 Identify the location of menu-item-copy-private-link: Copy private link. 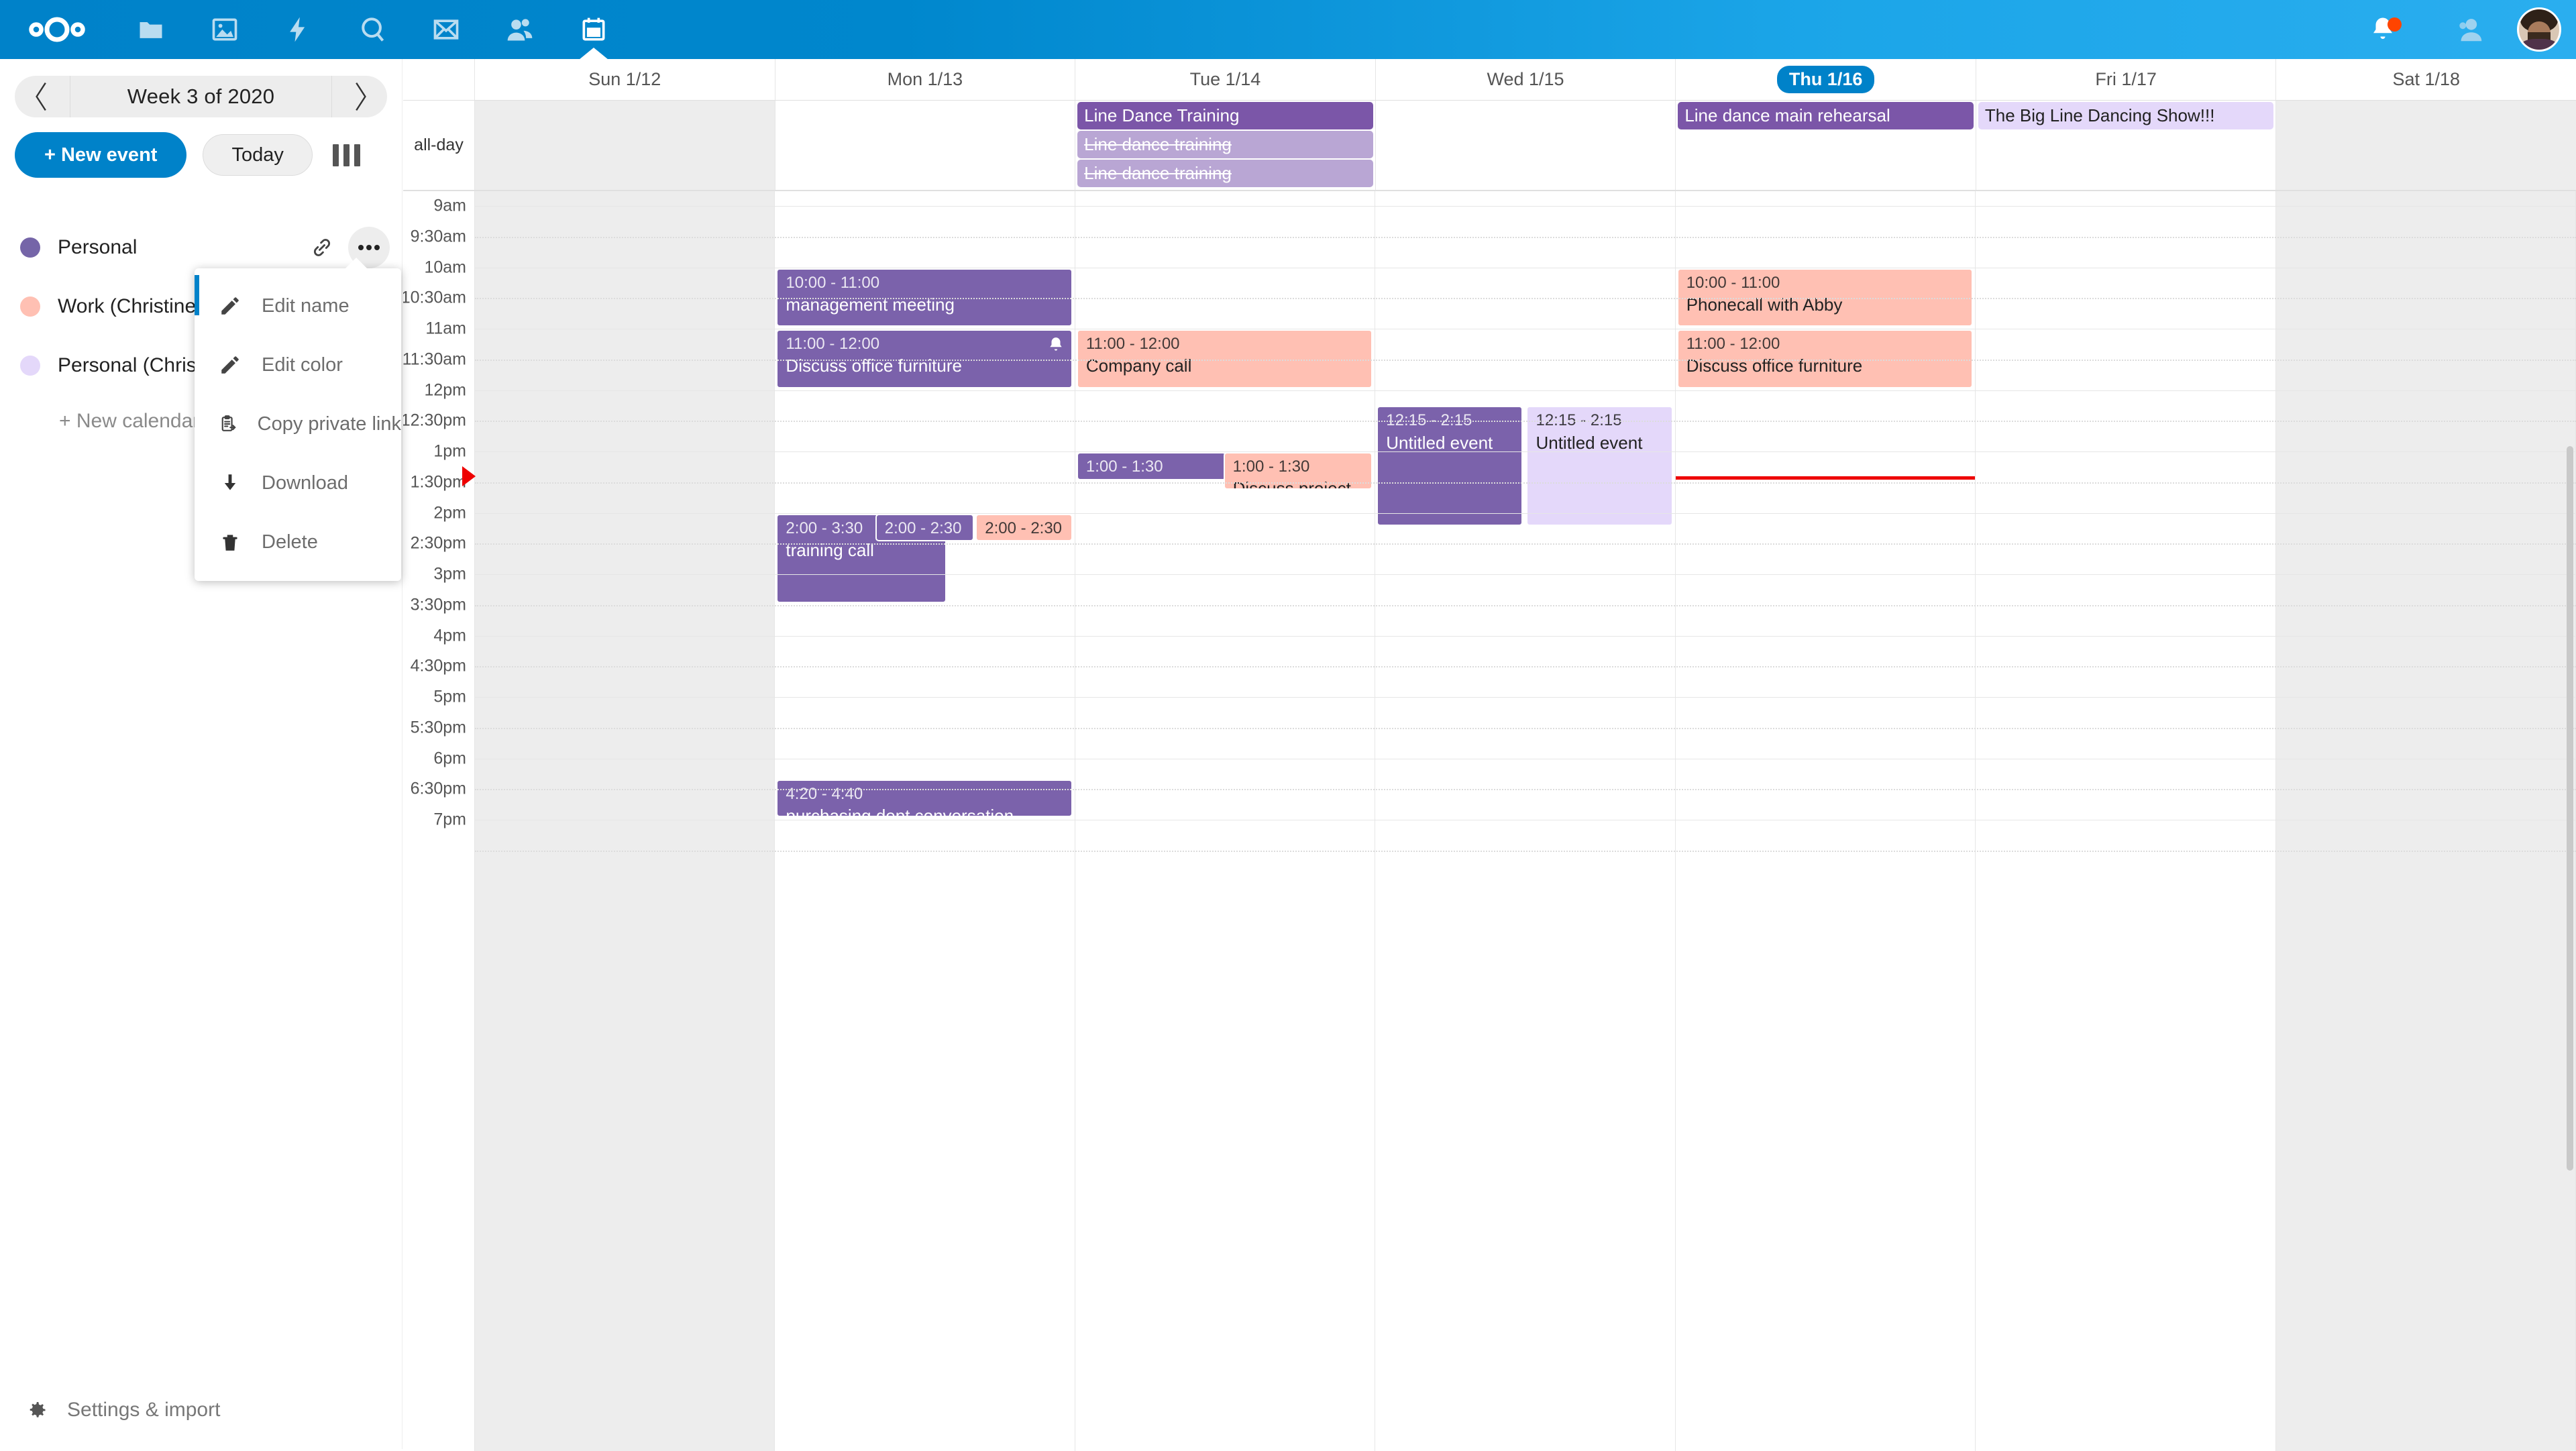
(298, 423).